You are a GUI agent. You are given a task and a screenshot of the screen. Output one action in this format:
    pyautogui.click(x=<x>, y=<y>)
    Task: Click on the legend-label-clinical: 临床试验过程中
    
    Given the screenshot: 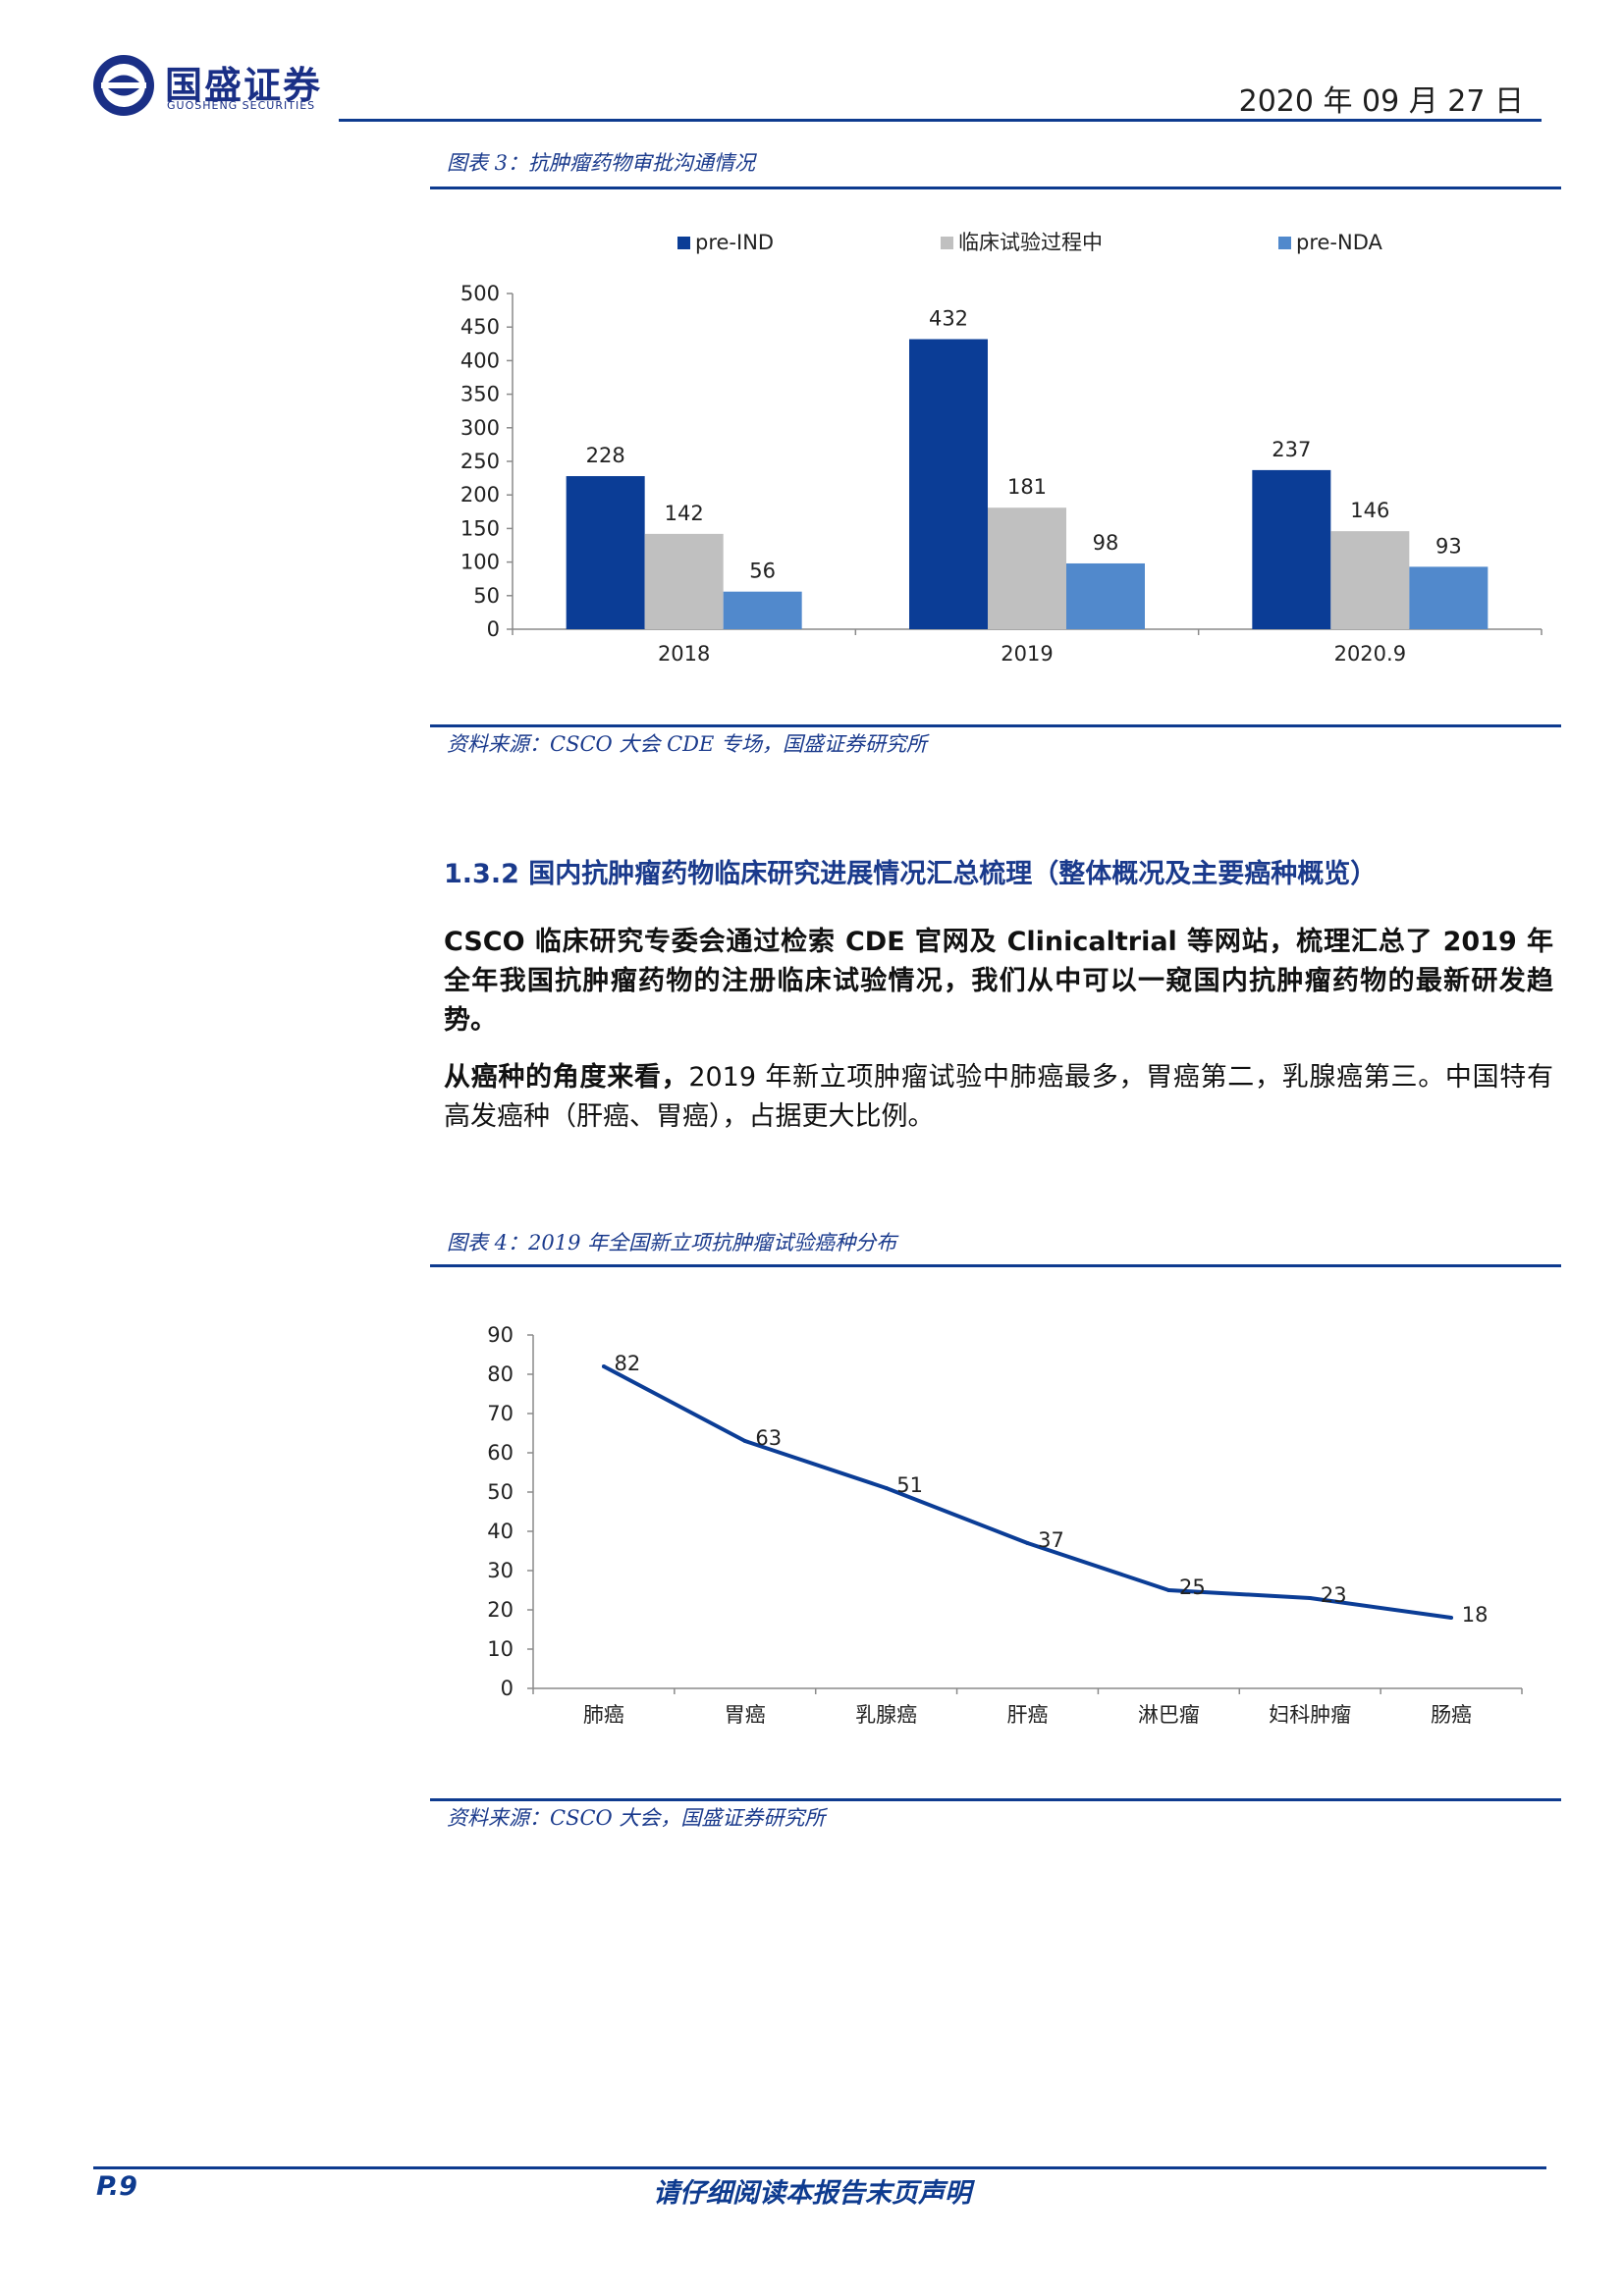 What is the action you would take?
    pyautogui.click(x=1030, y=243)
    